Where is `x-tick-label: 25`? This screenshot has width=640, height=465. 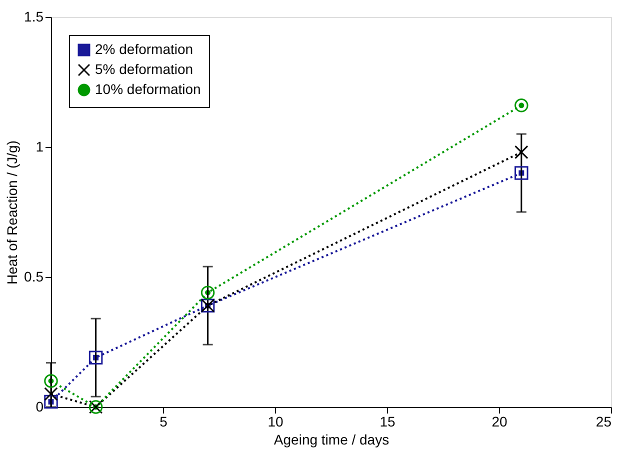
x-tick-label: 25 is located at coordinates (604, 422).